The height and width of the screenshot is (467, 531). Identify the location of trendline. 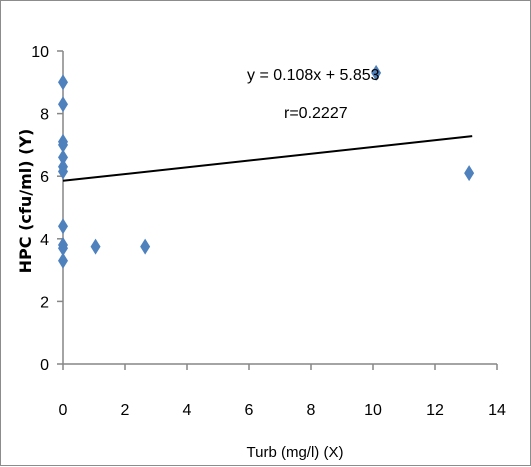
(267, 158).